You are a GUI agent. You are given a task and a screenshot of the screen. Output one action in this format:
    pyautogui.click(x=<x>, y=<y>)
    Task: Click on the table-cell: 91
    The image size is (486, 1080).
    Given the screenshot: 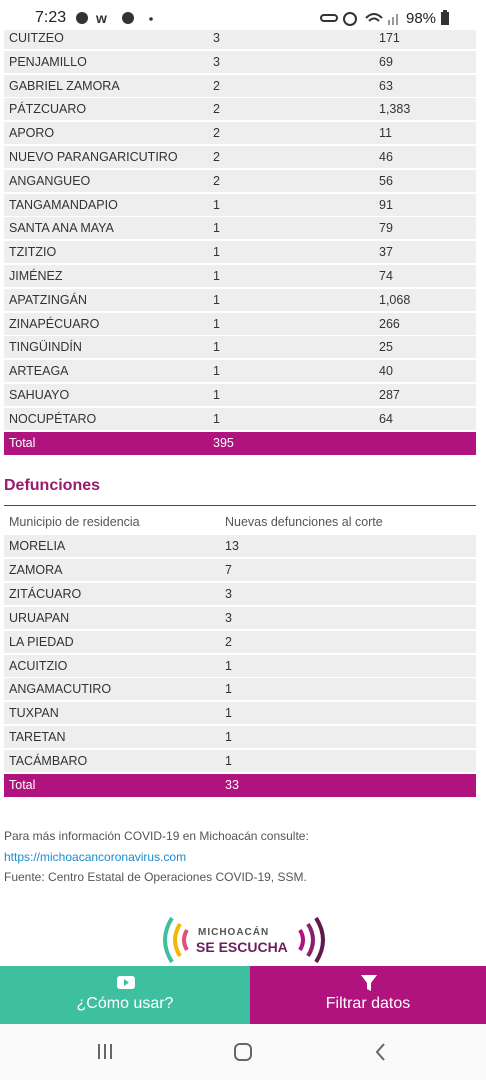 What is the action you would take?
    pyautogui.click(x=386, y=204)
    